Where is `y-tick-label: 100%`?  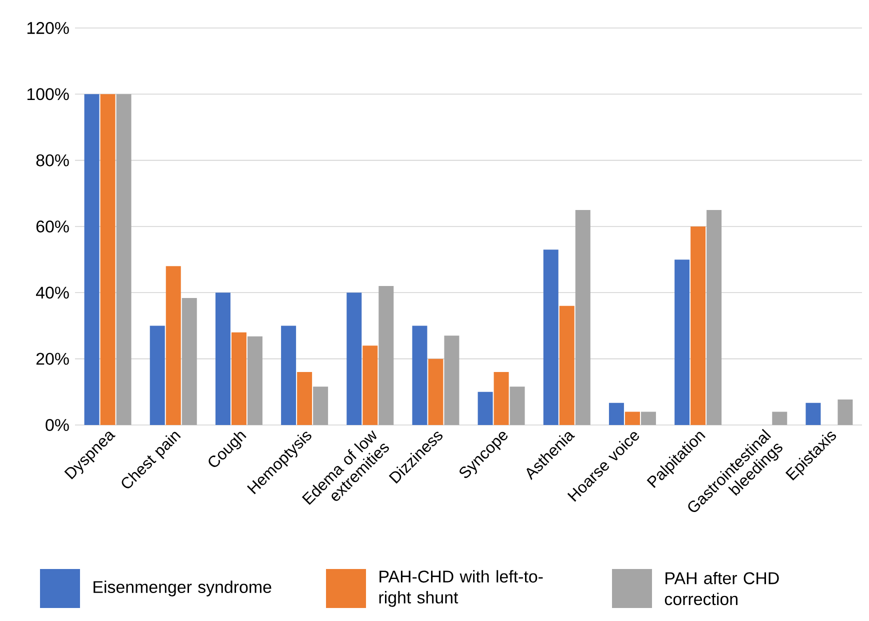
y-tick-label: 100% is located at coordinates (48, 94).